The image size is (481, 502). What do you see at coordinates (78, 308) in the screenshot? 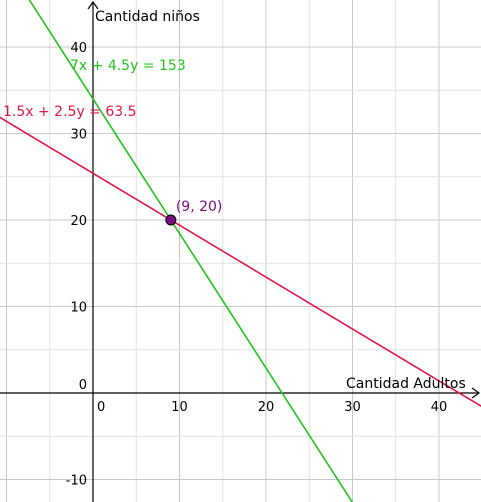
I see `y-tick-label: 10` at bounding box center [78, 308].